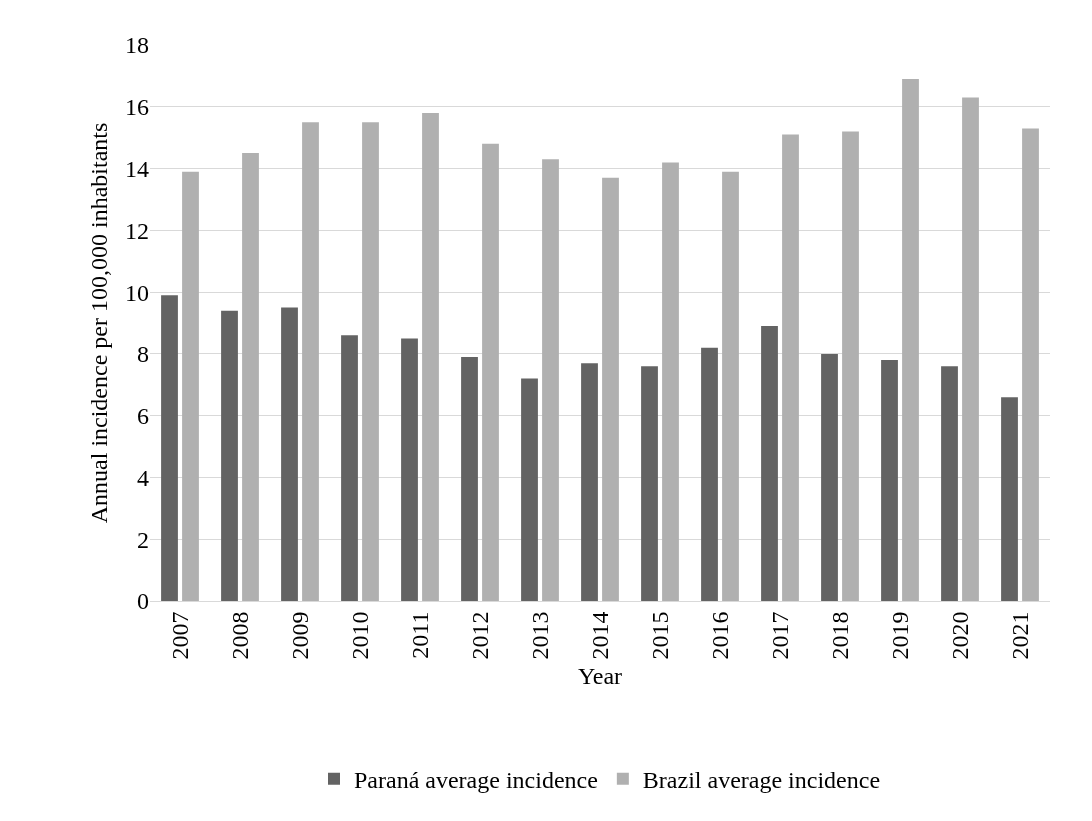 The width and height of the screenshot is (1092, 821). What do you see at coordinates (299, 635) in the screenshot?
I see `x-tick-label: 2009` at bounding box center [299, 635].